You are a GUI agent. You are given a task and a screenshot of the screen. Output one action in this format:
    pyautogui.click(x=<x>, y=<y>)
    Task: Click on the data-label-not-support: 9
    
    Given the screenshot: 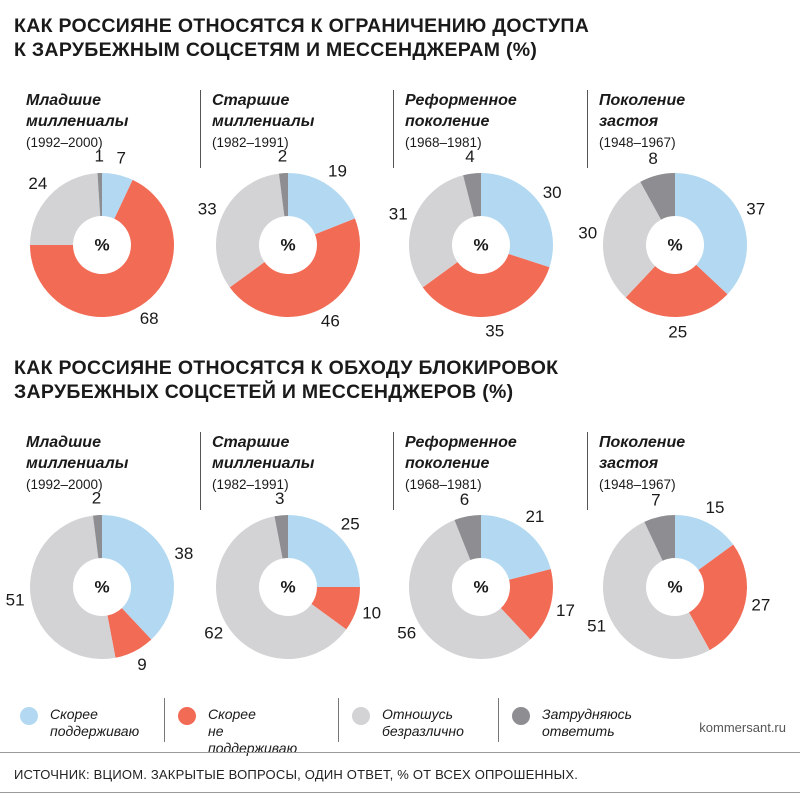 What is the action you would take?
    pyautogui.click(x=141, y=664)
    